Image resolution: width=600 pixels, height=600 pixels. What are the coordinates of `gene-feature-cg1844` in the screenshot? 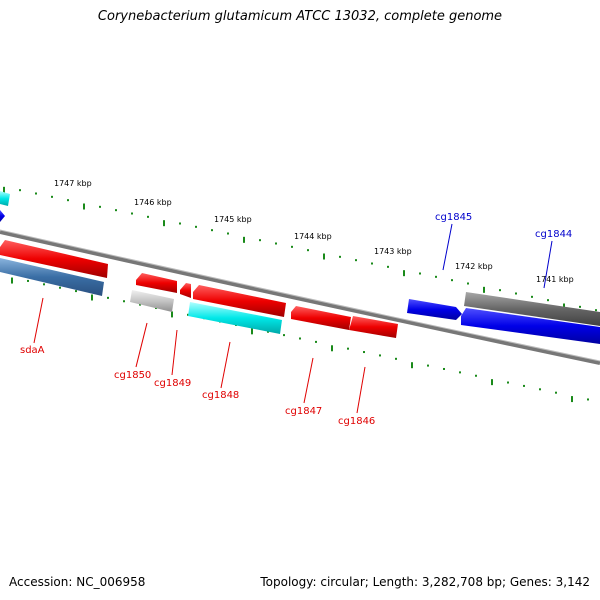 It's located at (530, 326).